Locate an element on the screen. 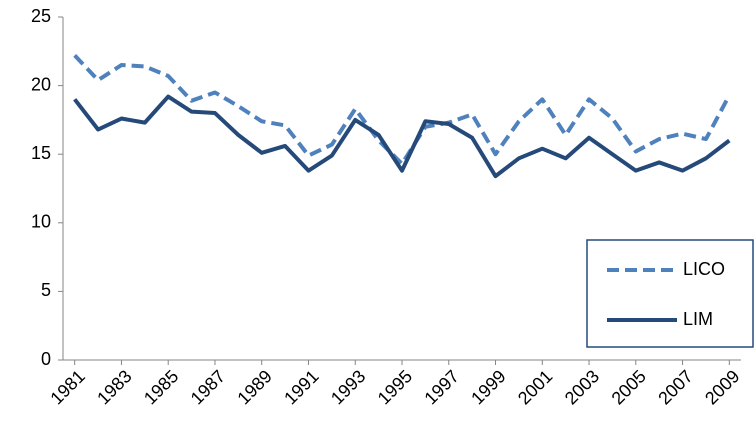 This screenshot has height=435, width=754. x-tick-label: 1985 is located at coordinates (161, 387).